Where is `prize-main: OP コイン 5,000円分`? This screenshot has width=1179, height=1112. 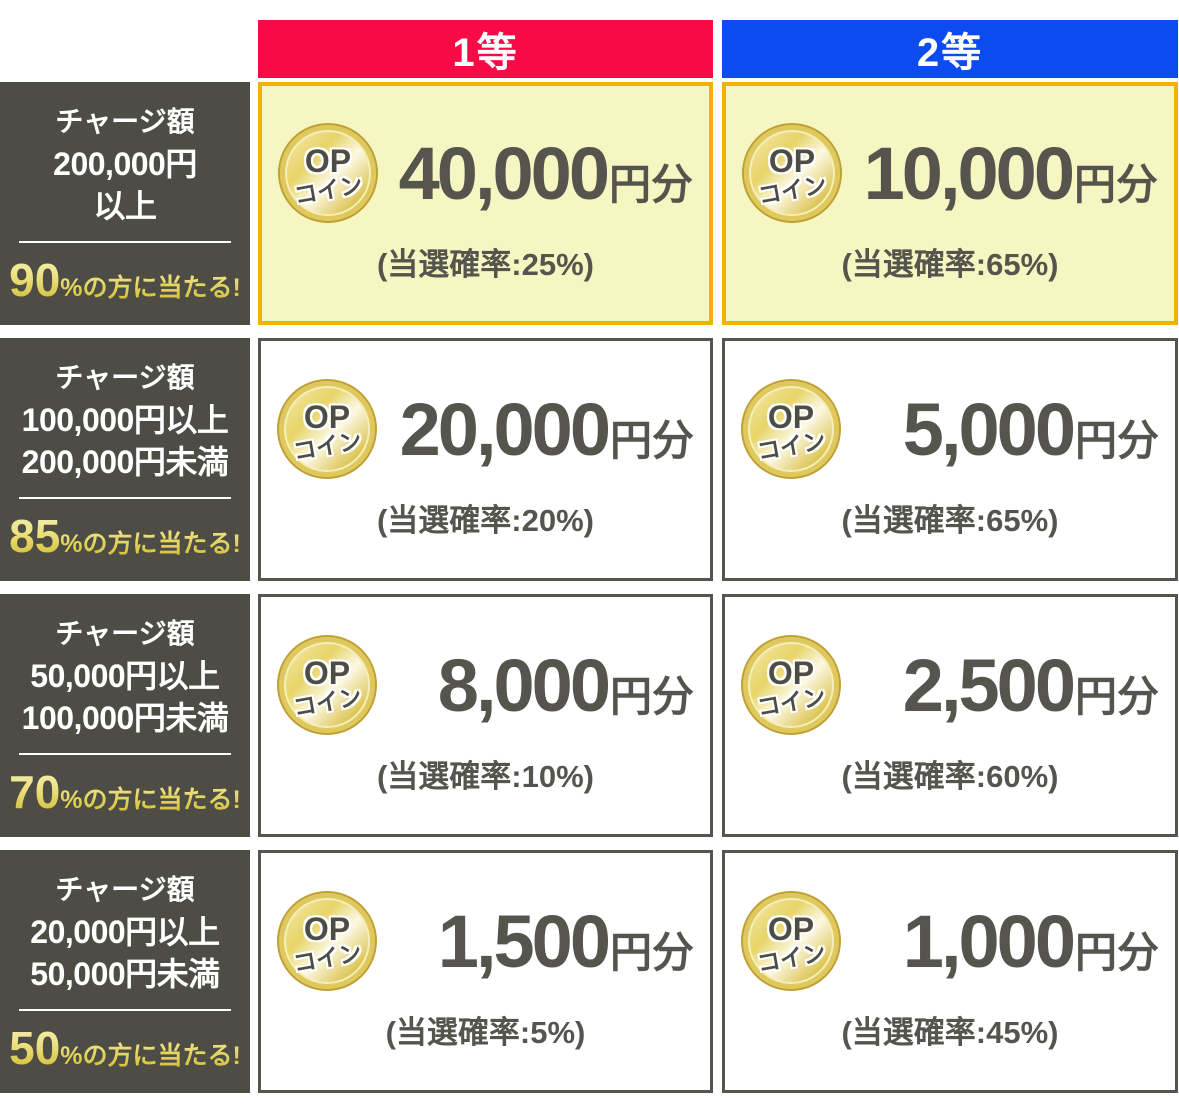
prize-main: OP コイン 5,000円分 is located at coordinates (950, 429).